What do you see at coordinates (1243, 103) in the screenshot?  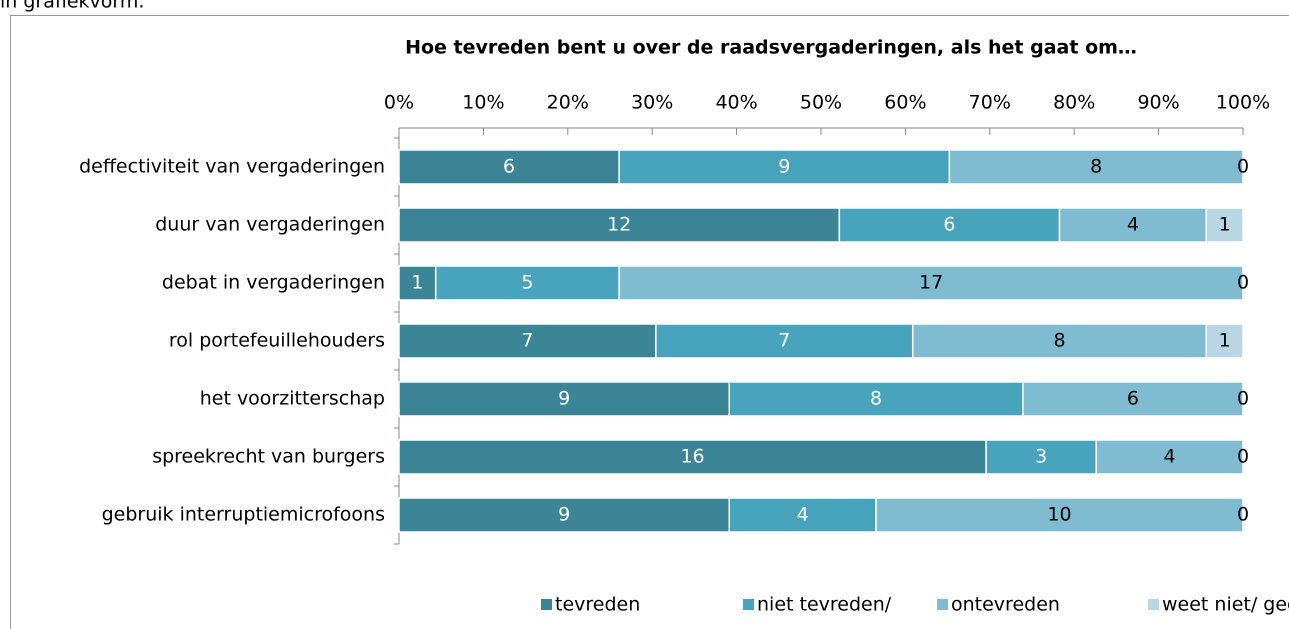 I see `x-tick-label: 100%` at bounding box center [1243, 103].